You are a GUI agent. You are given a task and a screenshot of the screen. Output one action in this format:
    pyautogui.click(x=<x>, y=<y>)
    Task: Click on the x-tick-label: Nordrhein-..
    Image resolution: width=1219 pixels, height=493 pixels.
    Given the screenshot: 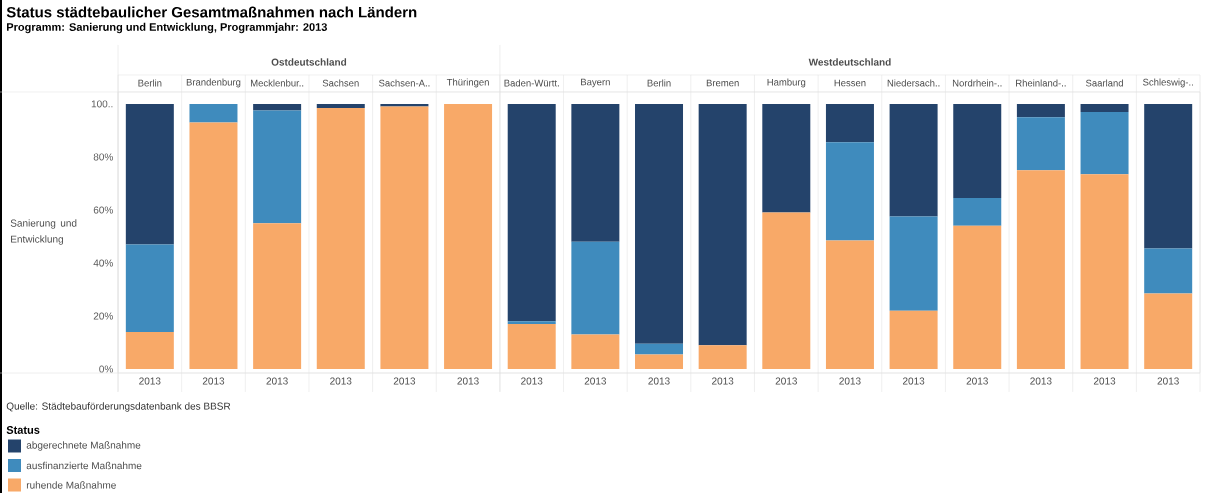 What is the action you would take?
    pyautogui.click(x=977, y=83)
    